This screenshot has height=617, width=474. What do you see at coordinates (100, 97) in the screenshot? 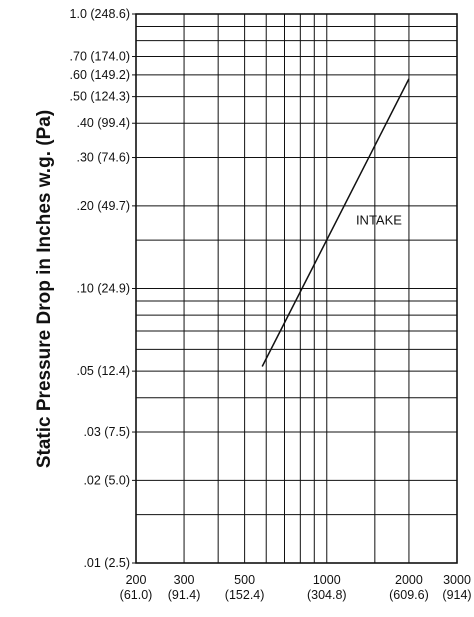
I see `y-tick-label: .50 (124.3)` at bounding box center [100, 97].